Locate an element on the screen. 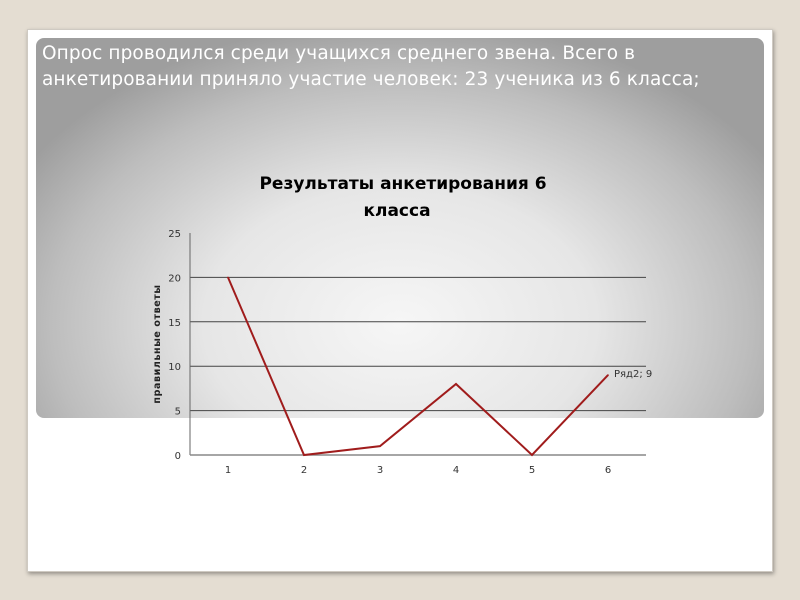 The width and height of the screenshot is (800, 600). x-tick-label: 6 is located at coordinates (608, 470).